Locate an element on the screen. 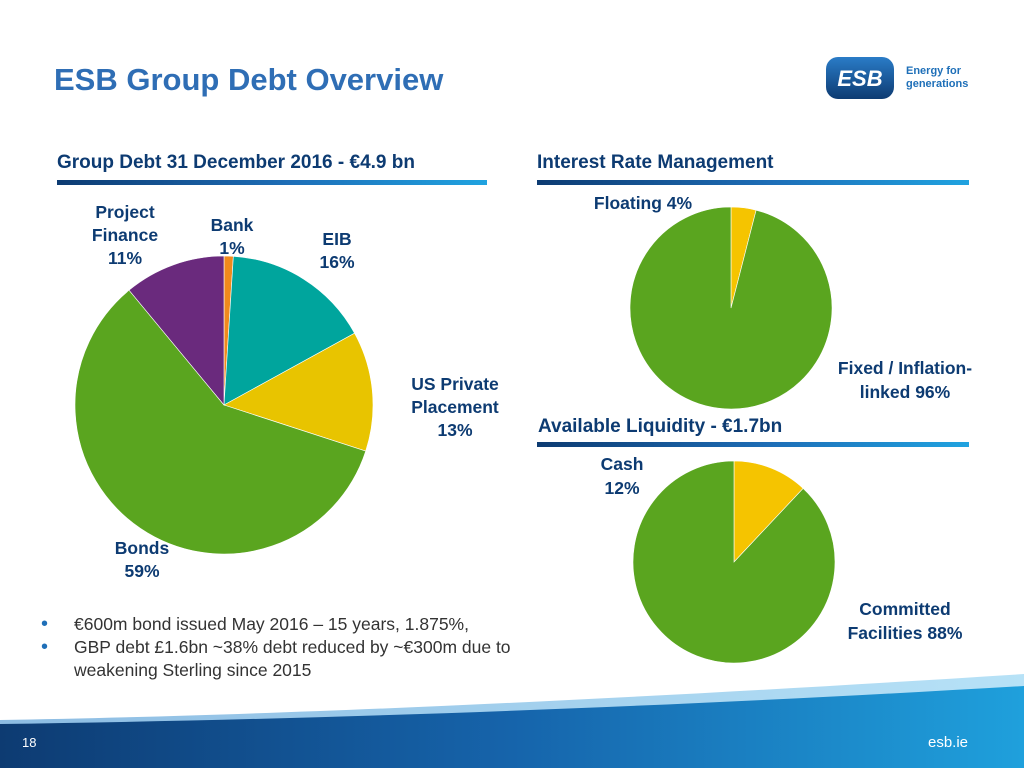  logo-mark: ESB is located at coordinates (859, 78).